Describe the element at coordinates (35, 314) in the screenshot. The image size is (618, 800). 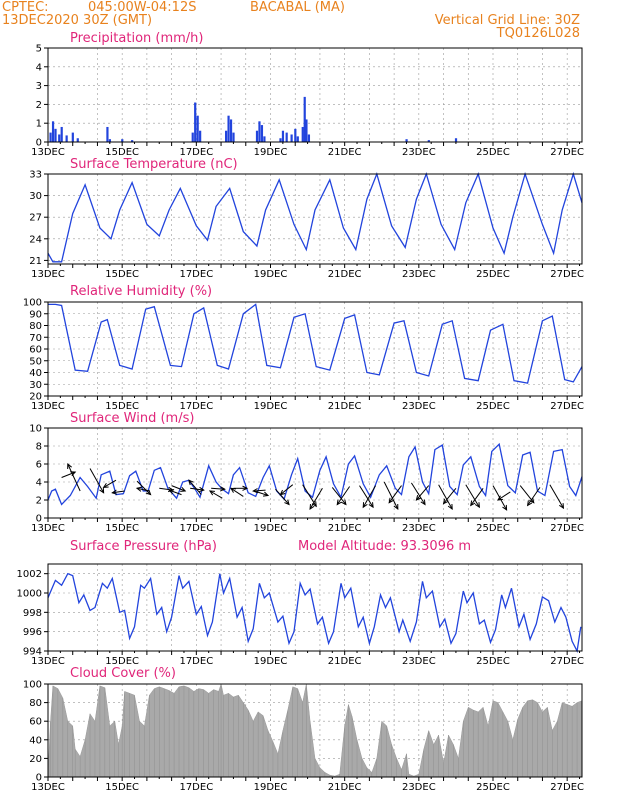
I see `y-tick-label: 90` at that location.